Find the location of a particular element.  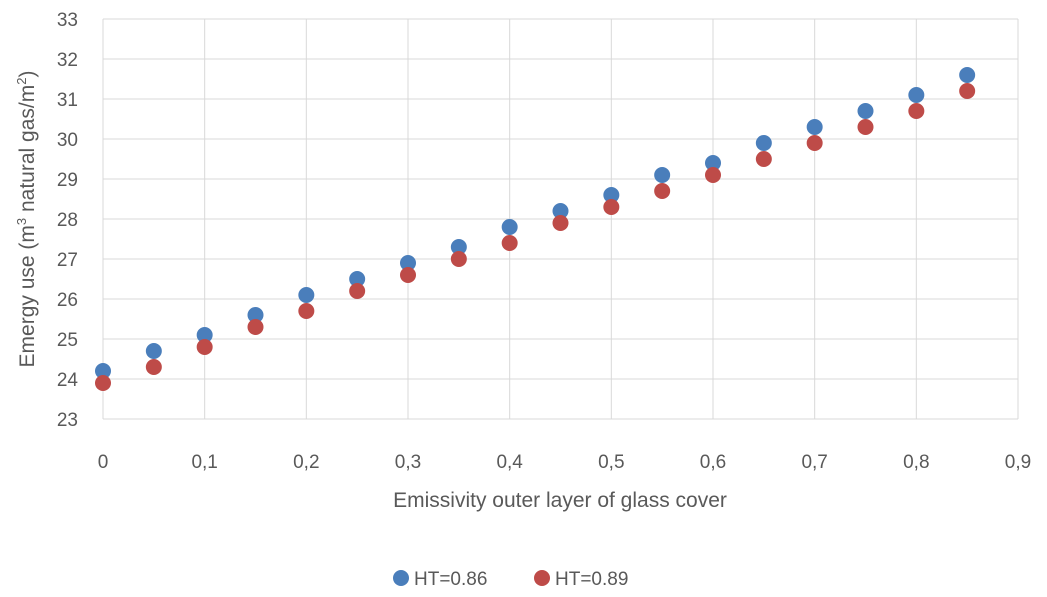

y-tick-label: 29 is located at coordinates (67, 180).